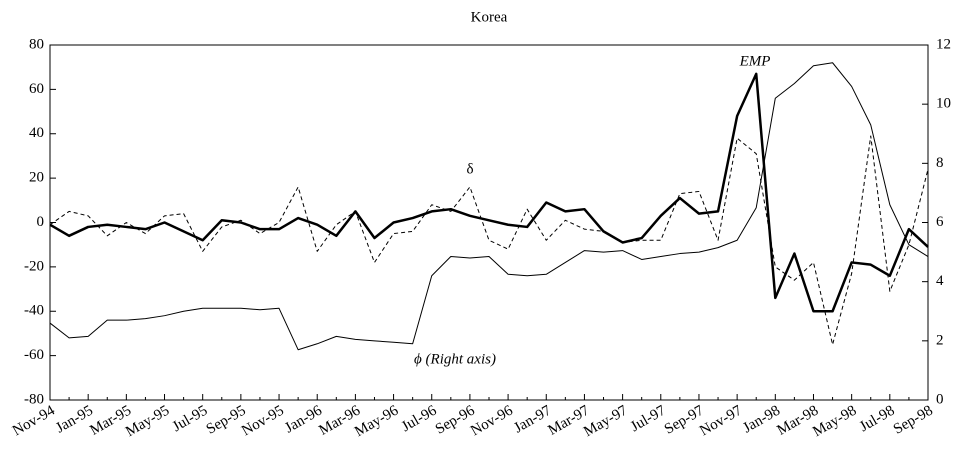  Describe the element at coordinates (943, 44) in the screenshot. I see `y2-tick-label: 12` at that location.